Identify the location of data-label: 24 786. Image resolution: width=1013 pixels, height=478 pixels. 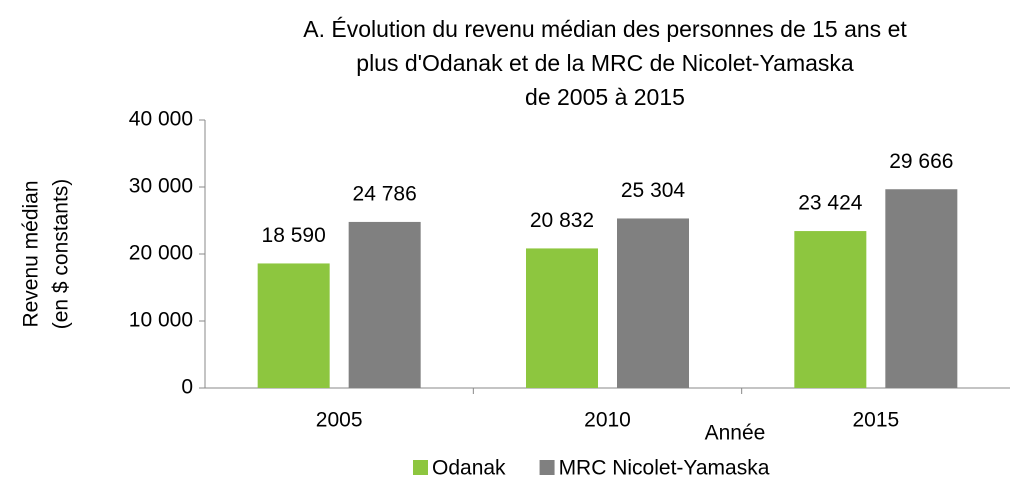
(385, 193).